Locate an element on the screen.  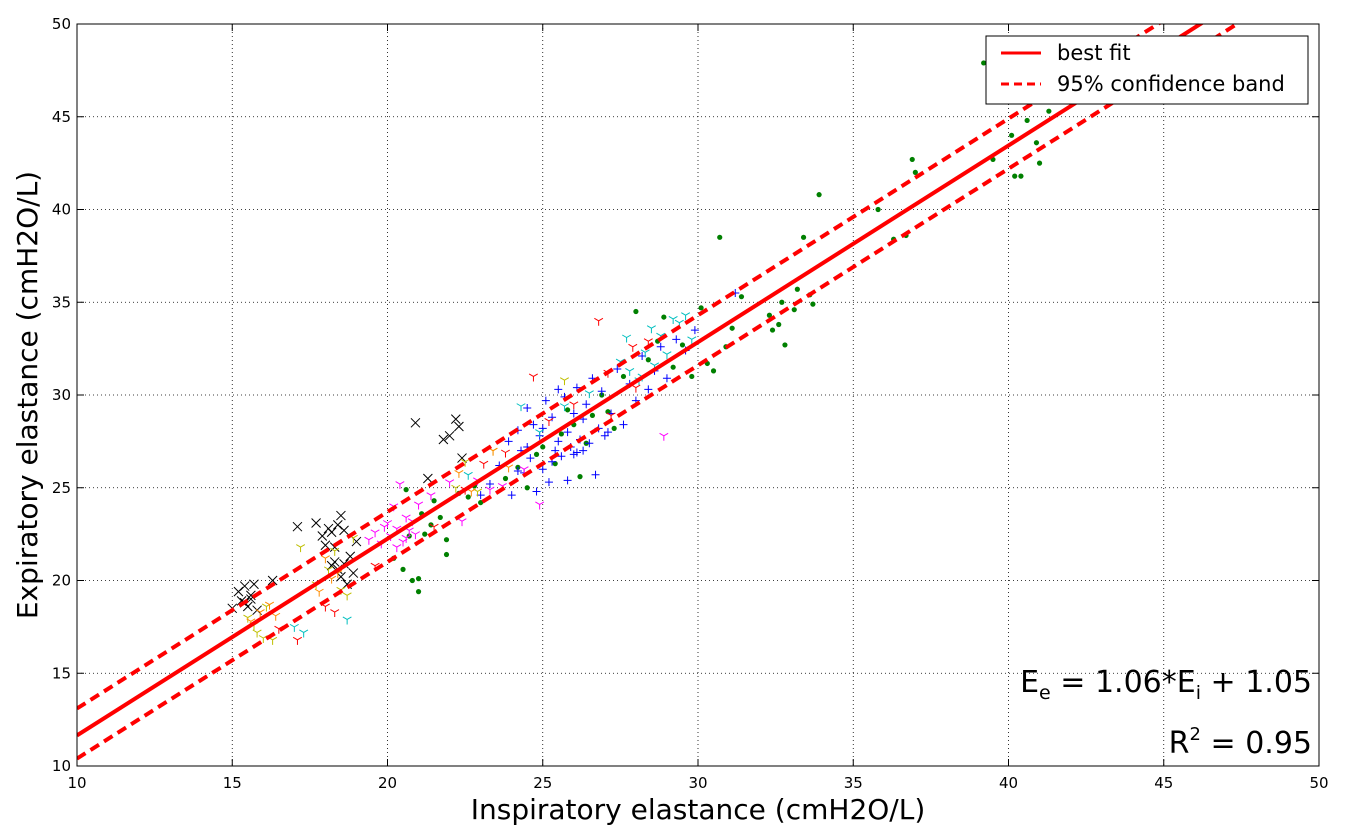
y-tick-label: 10 is located at coordinates (61, 766).